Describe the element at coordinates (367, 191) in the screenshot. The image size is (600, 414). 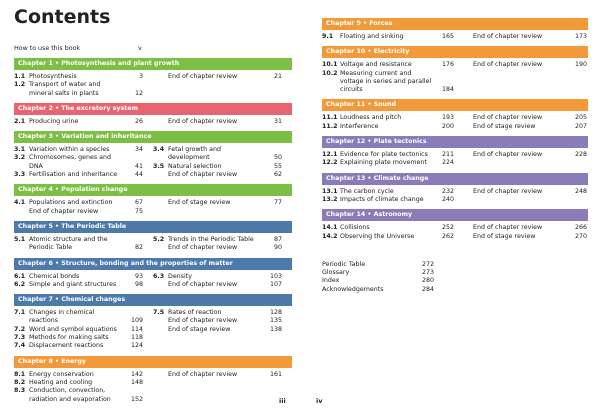
I see `entry-title: The carbon cycle` at that location.